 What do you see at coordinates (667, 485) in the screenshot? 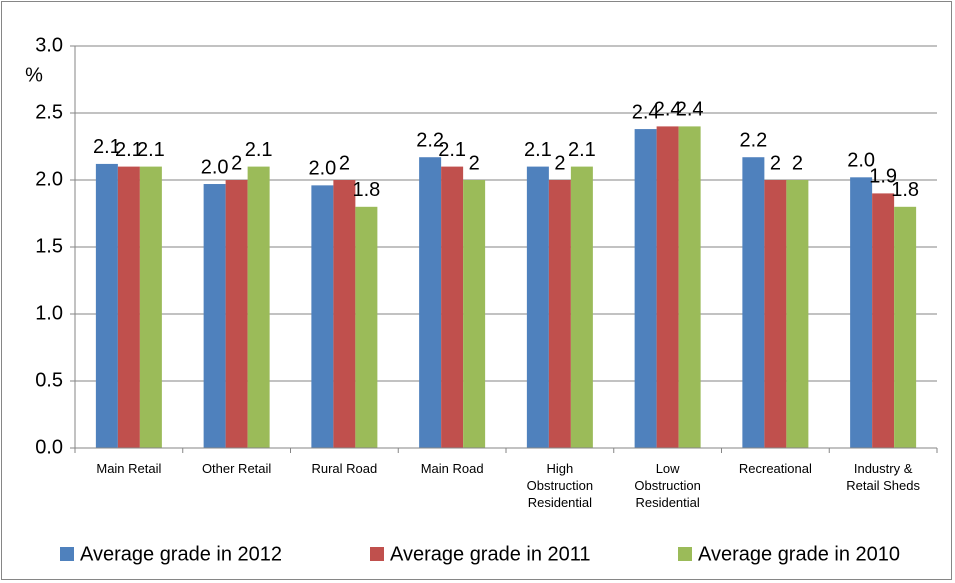
I see `x-tick-label: Low Obstruction Residential` at bounding box center [667, 485].